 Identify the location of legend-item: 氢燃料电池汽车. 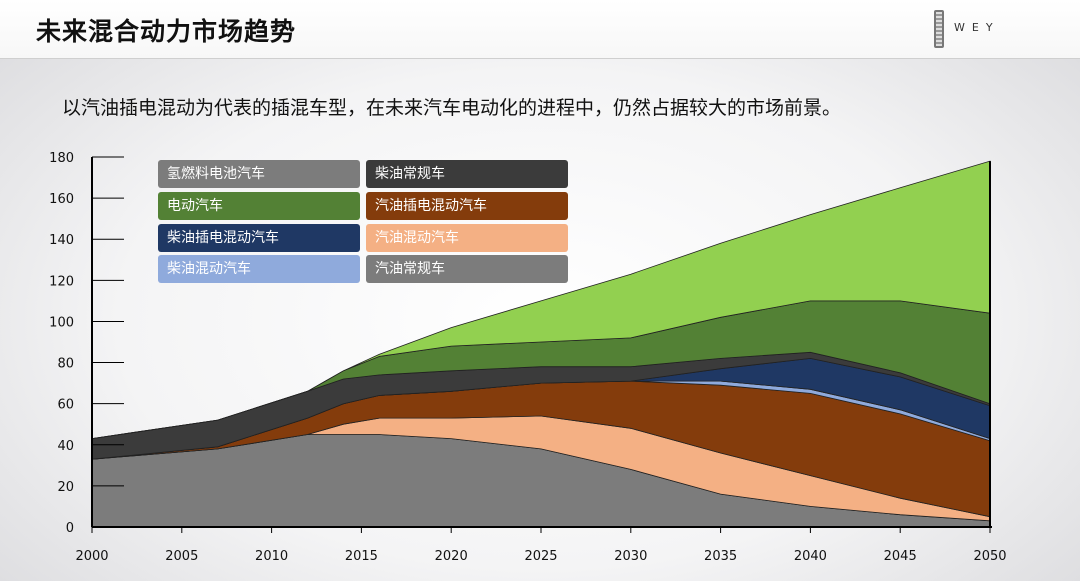
(259, 174).